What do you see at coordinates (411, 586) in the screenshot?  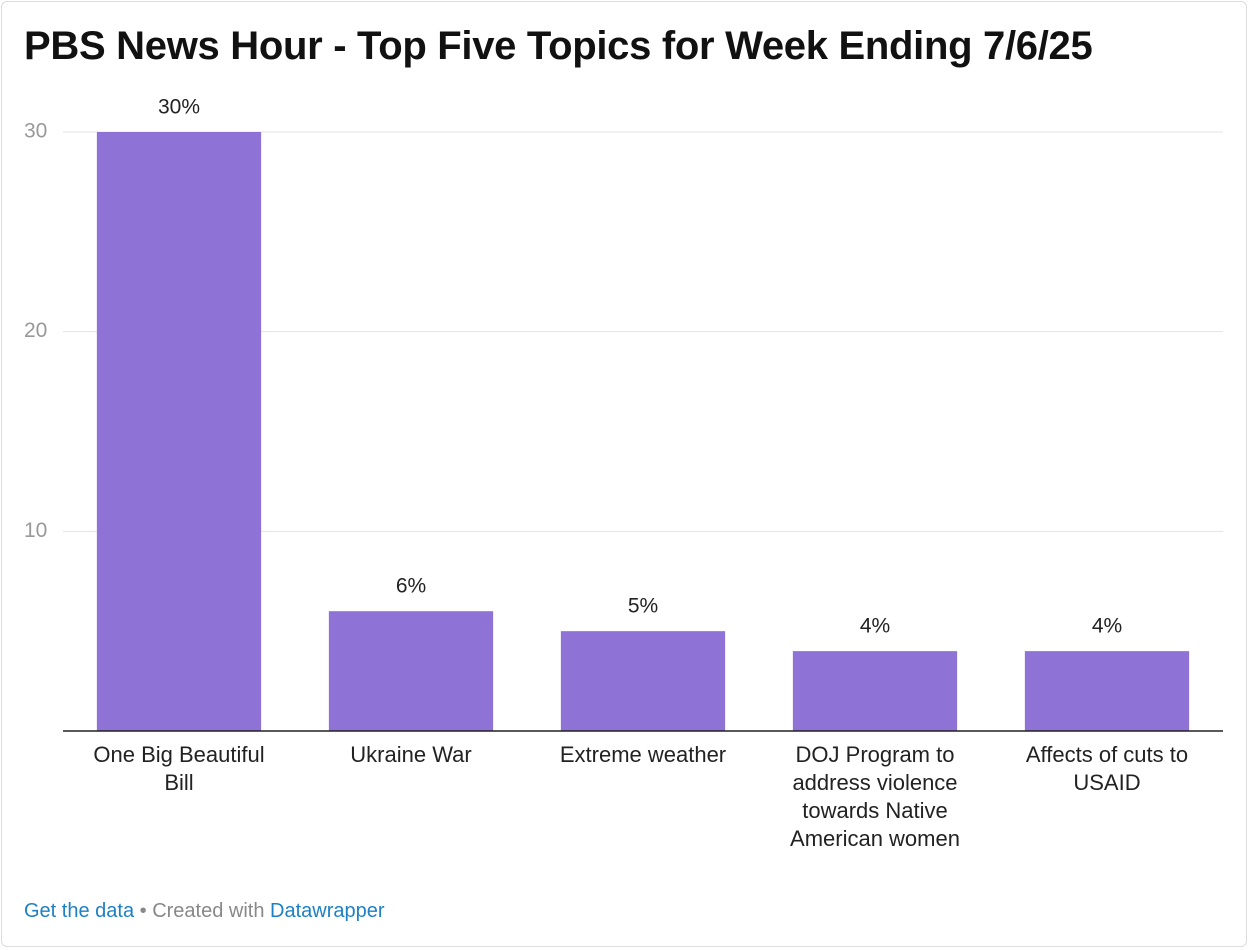 I see `value-label: 6%` at bounding box center [411, 586].